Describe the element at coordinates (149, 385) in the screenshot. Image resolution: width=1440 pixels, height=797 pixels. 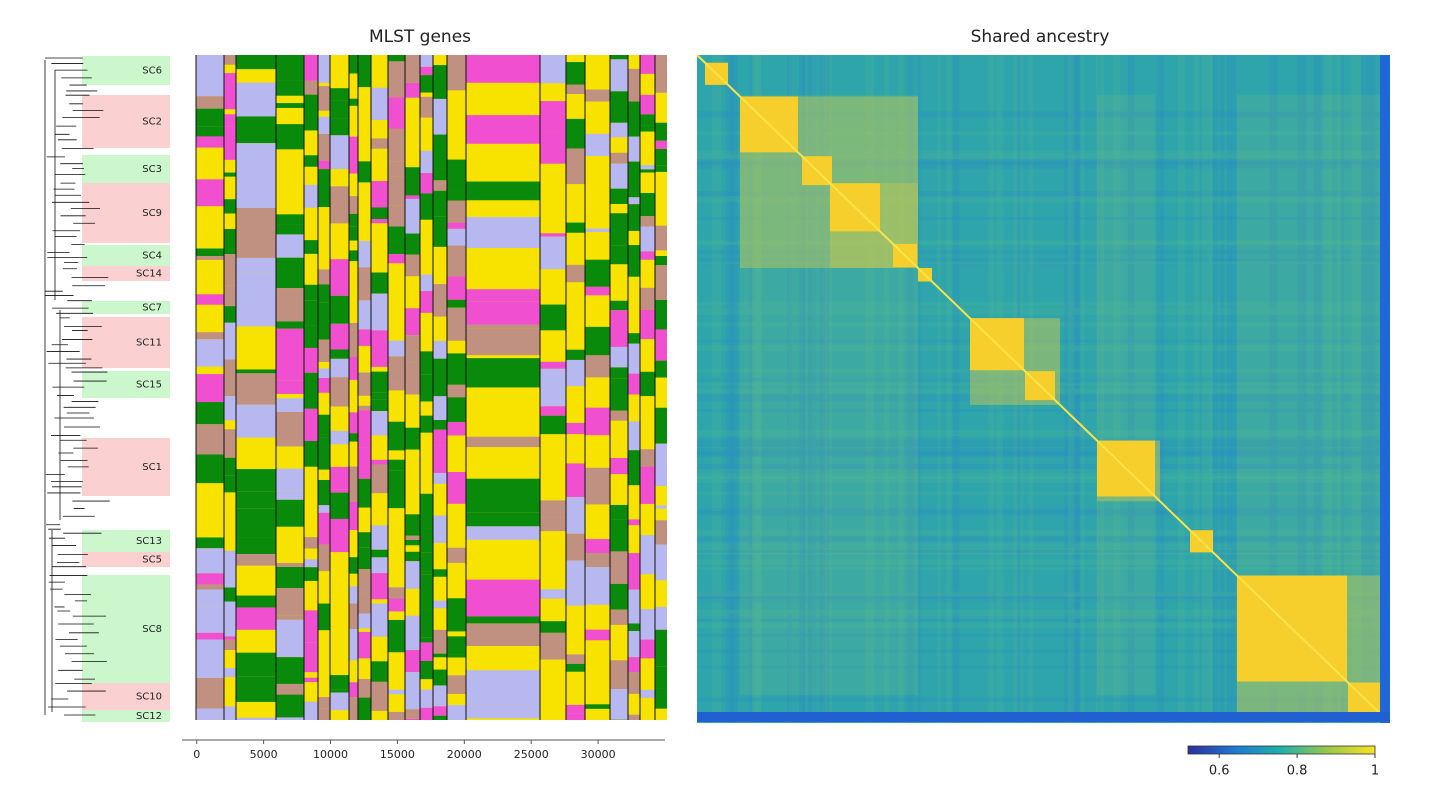
I see `clade-label: SC15` at that location.